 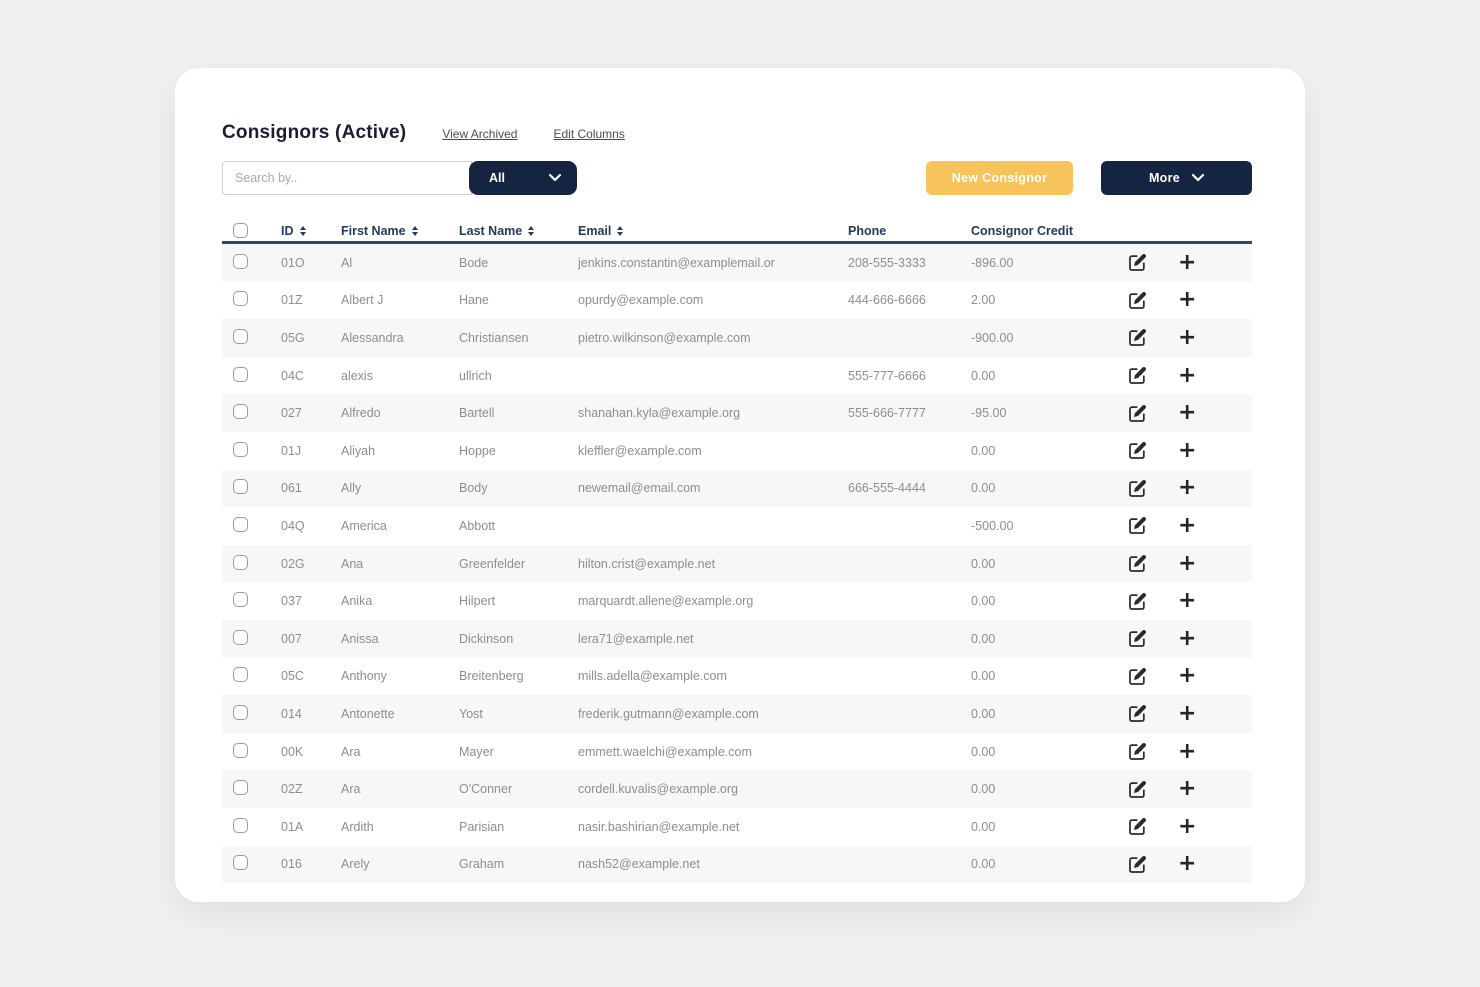 What do you see at coordinates (1198, 178) in the screenshot?
I see `chevron-down-icon` at bounding box center [1198, 178].